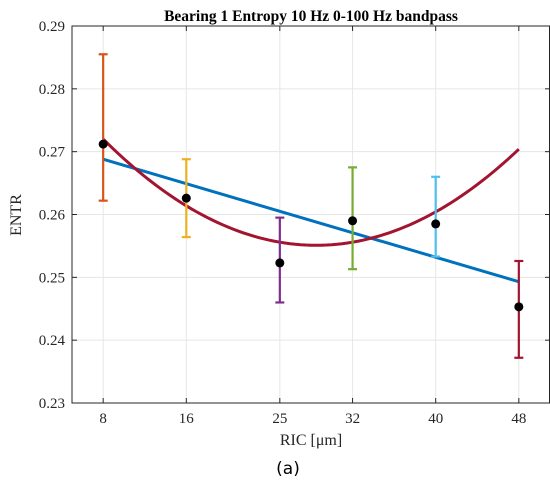 The height and width of the screenshot is (490, 550). Describe the element at coordinates (352, 419) in the screenshot. I see `x-tick-label: 32` at that location.